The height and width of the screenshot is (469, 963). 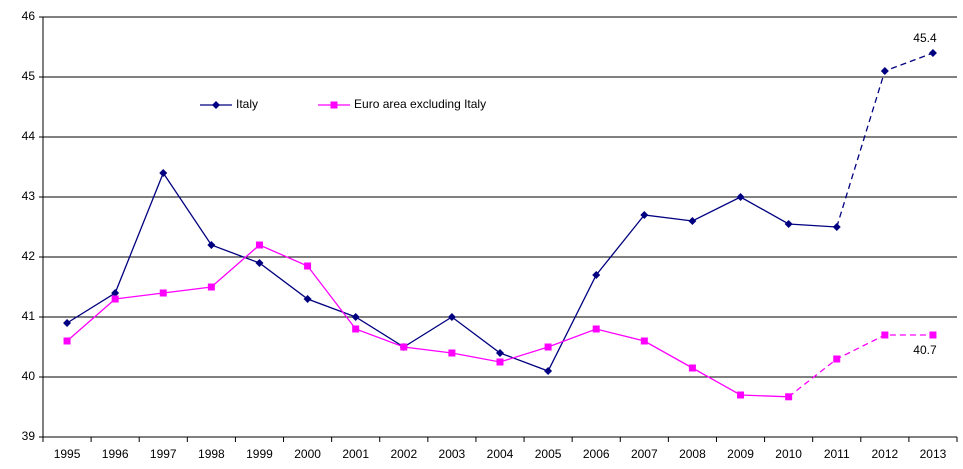 I want to click on x-tick-label: 2006, so click(x=596, y=454).